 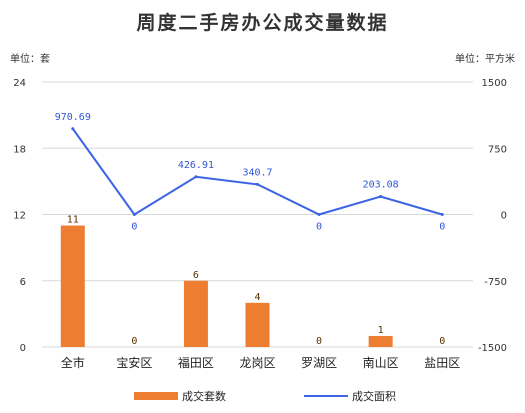 I want to click on left-tick-label: 6, so click(x=23, y=282).